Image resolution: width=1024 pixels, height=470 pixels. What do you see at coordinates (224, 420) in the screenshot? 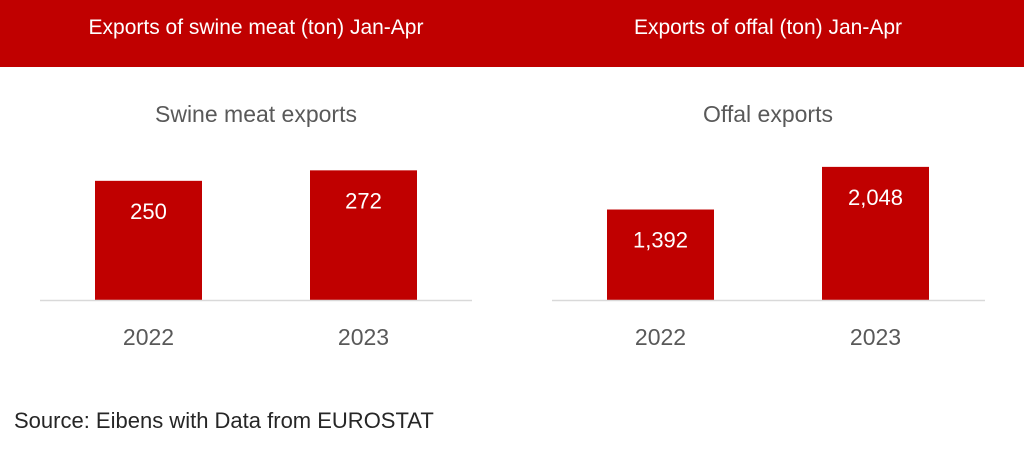
I see `source-note: Source: Eibens with Data from EUROSTAT` at bounding box center [224, 420].